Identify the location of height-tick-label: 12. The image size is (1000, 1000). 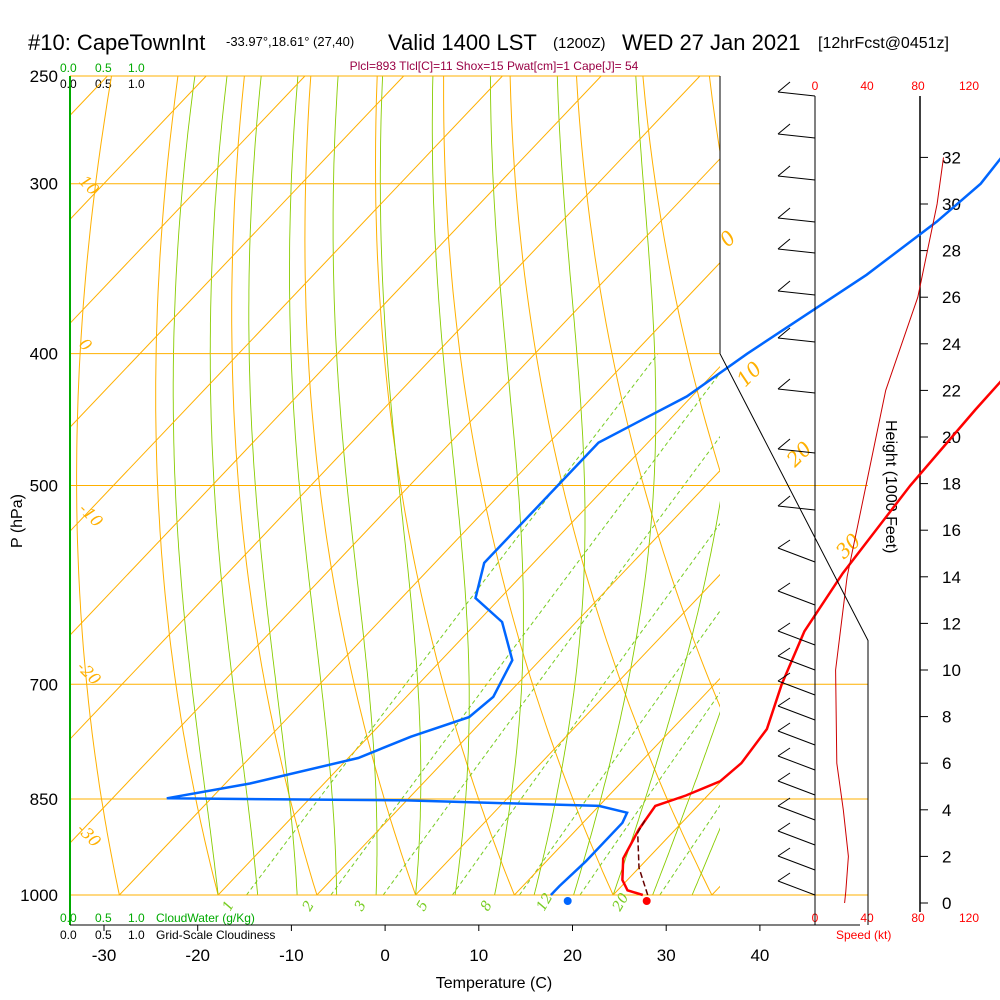
(951, 623).